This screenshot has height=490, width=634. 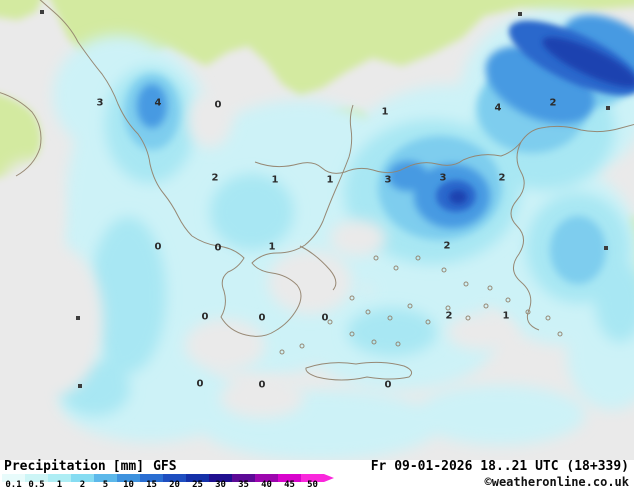 I want to click on scale-label: 1, so click(x=59, y=485).